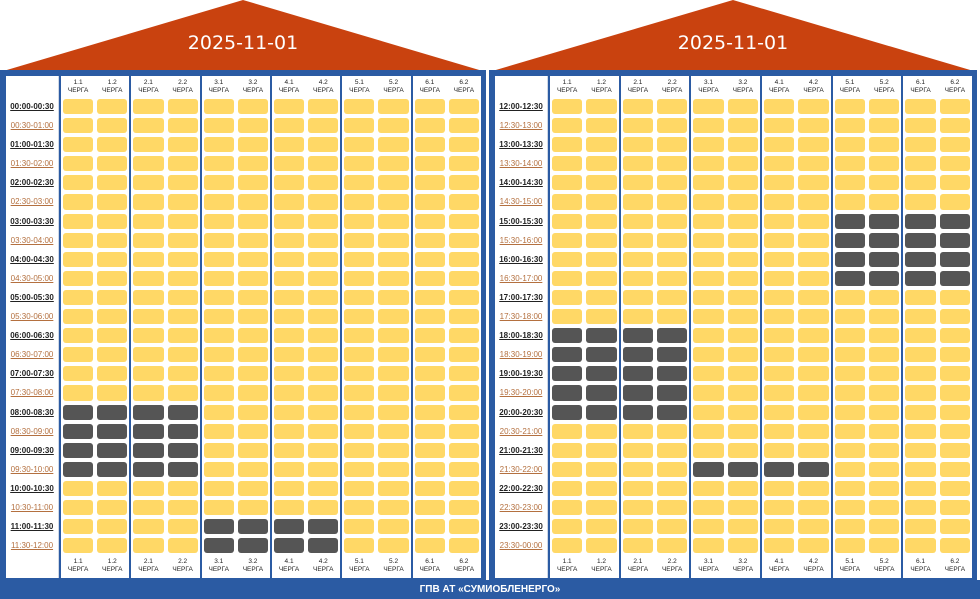 This screenshot has height=599, width=980. I want to click on time-slot-label: 13:00-13:30, so click(521, 145).